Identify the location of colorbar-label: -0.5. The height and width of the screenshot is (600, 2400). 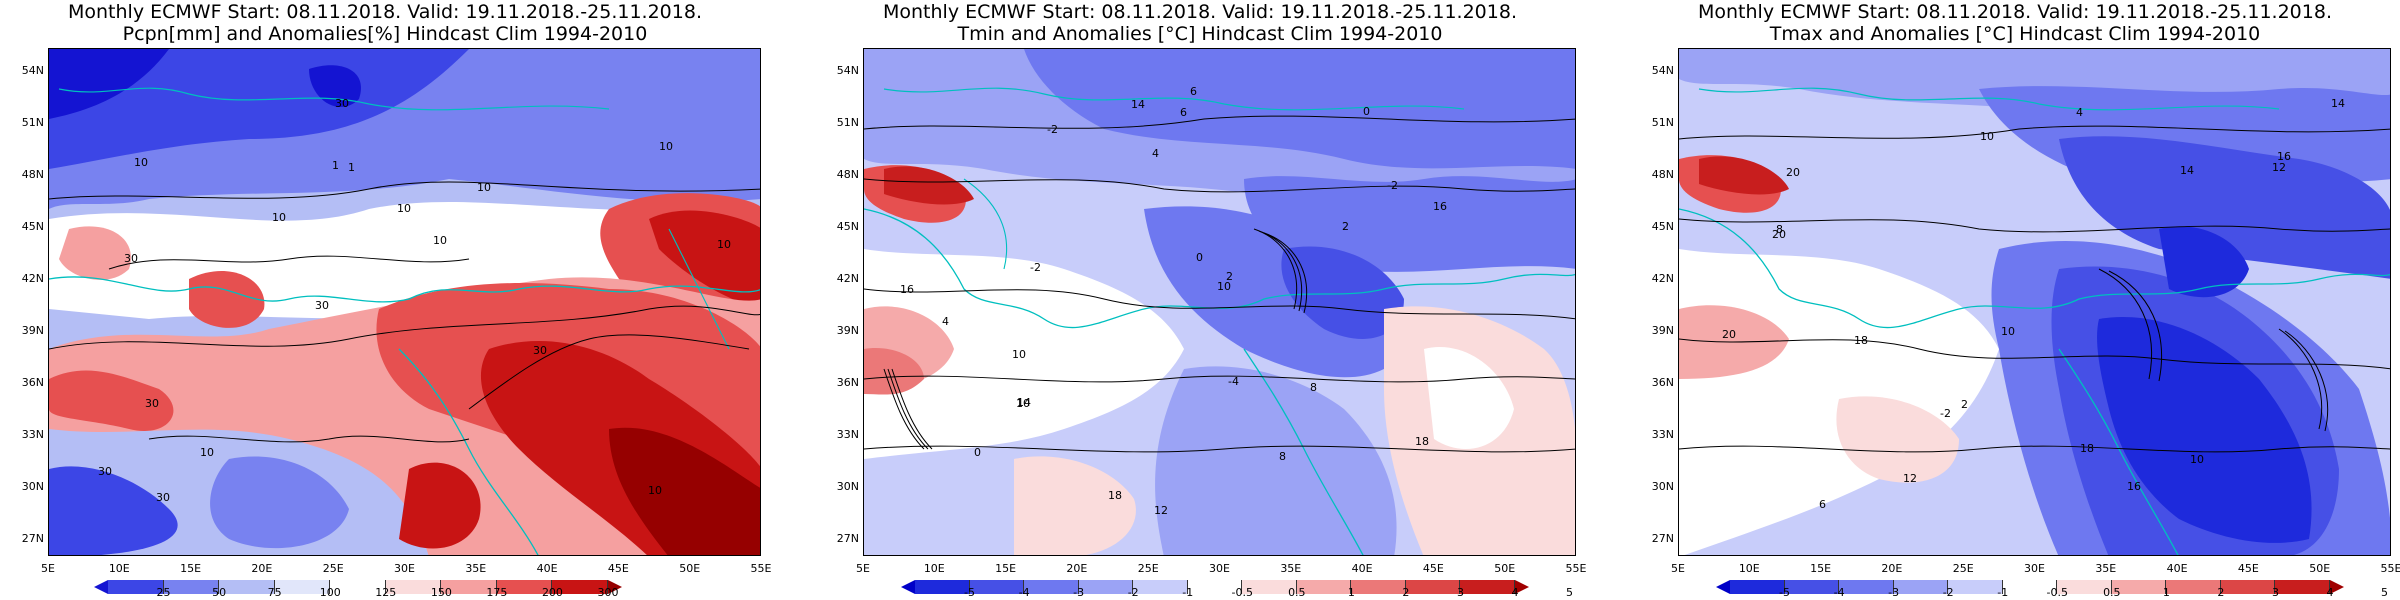
(1242, 592).